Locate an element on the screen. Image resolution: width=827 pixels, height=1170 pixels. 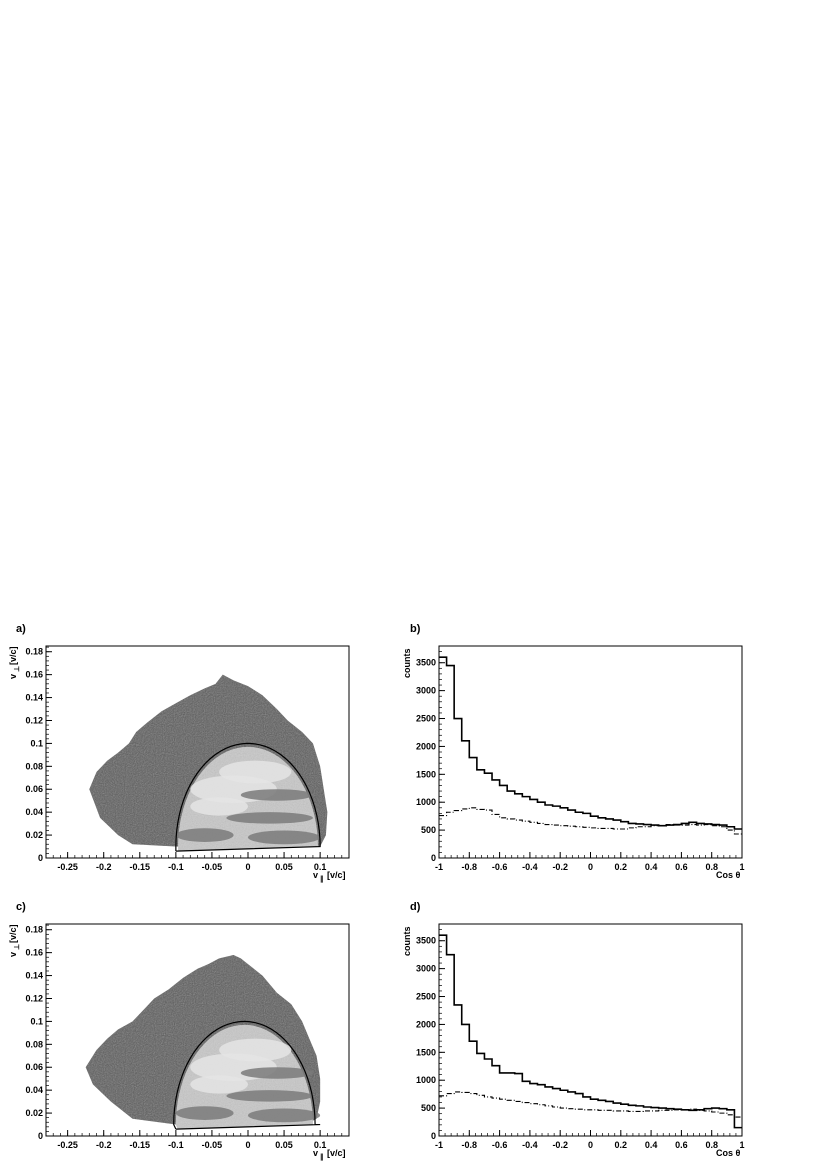
histogram-b is located at coordinates (590, 745).